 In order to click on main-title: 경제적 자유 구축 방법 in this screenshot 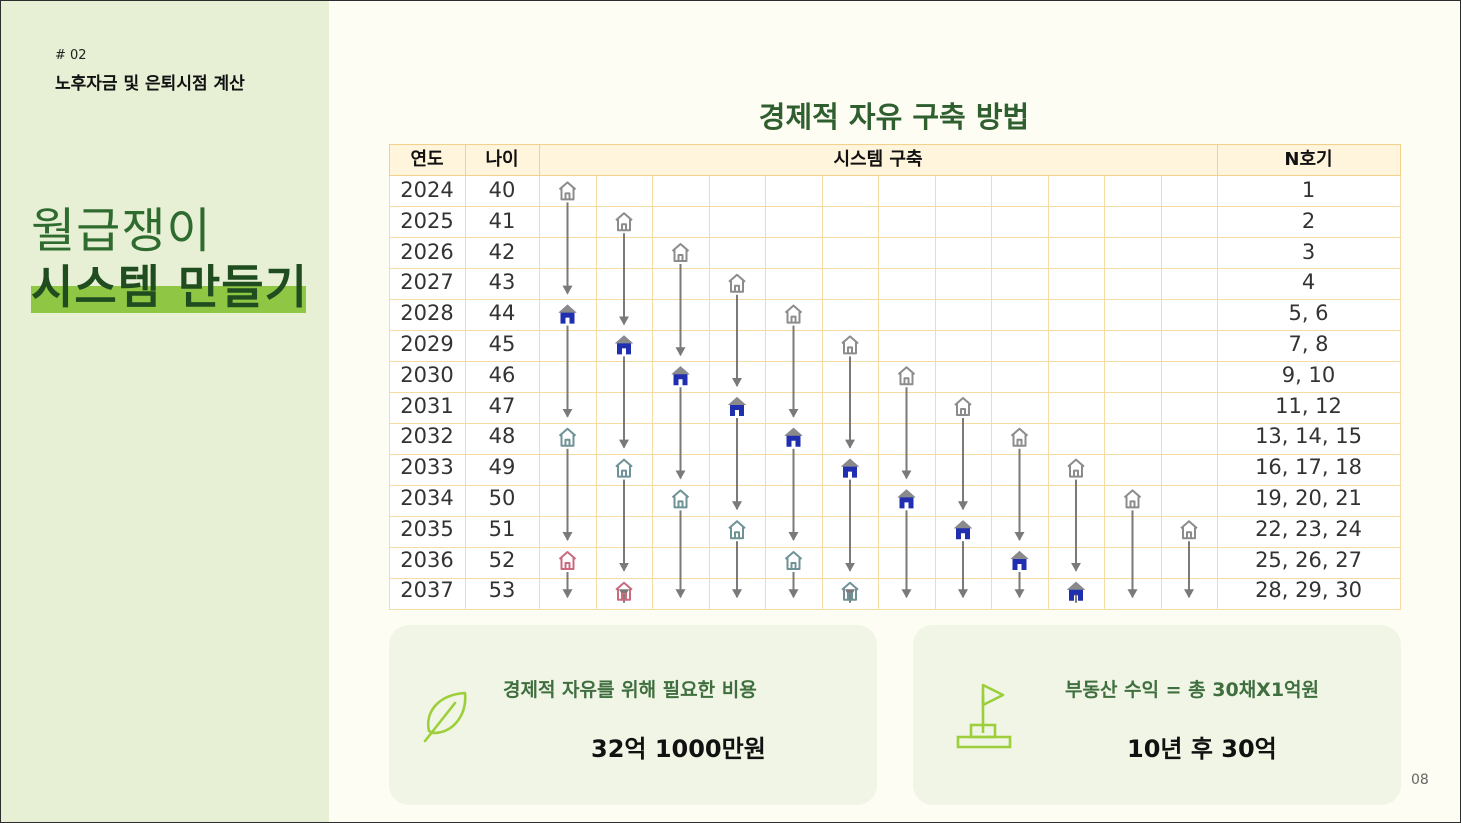, I will do `click(894, 117)`.